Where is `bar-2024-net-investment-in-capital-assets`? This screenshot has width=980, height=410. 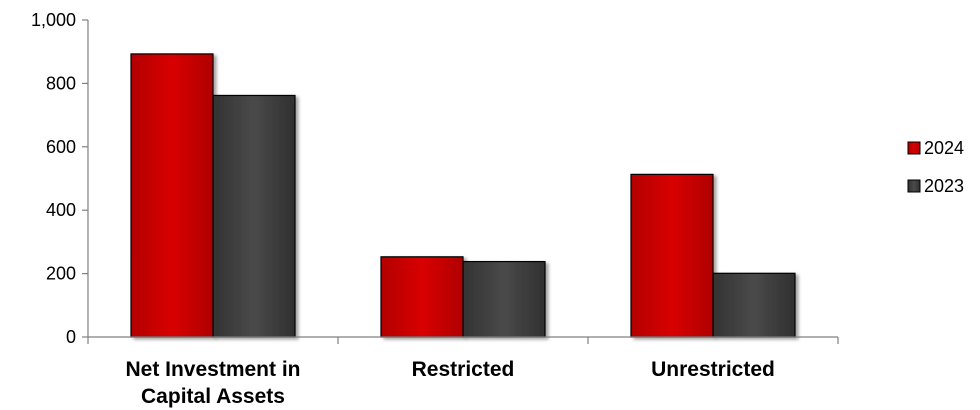 bar-2024-net-investment-in-capital-assets is located at coordinates (172, 195).